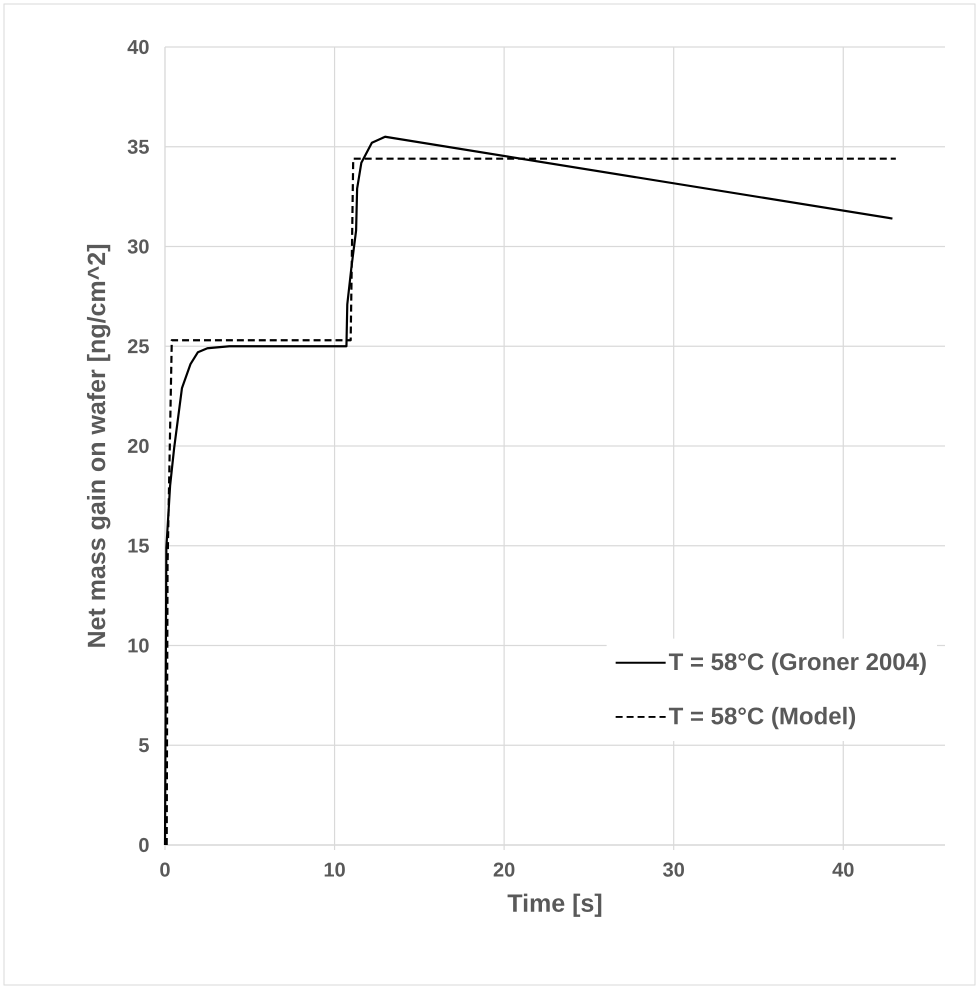 The height and width of the screenshot is (989, 979). Describe the element at coordinates (555, 905) in the screenshot. I see `x-axis-title: Time [s]` at that location.